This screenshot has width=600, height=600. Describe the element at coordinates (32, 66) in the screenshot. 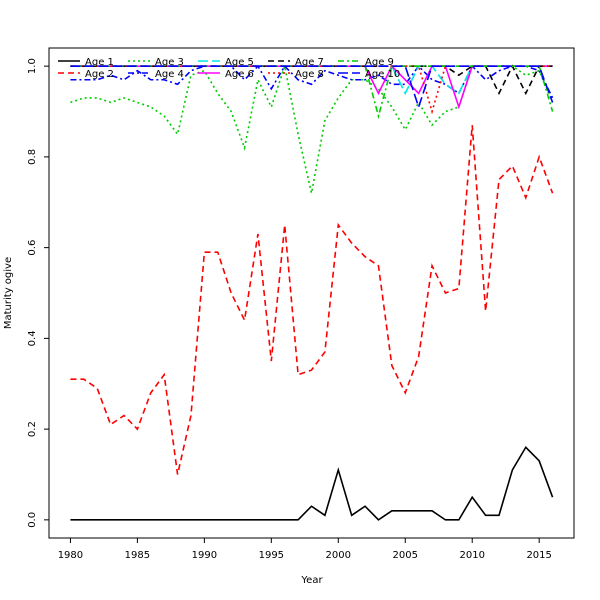

I see `y-tick-label: 1.0` at that location.